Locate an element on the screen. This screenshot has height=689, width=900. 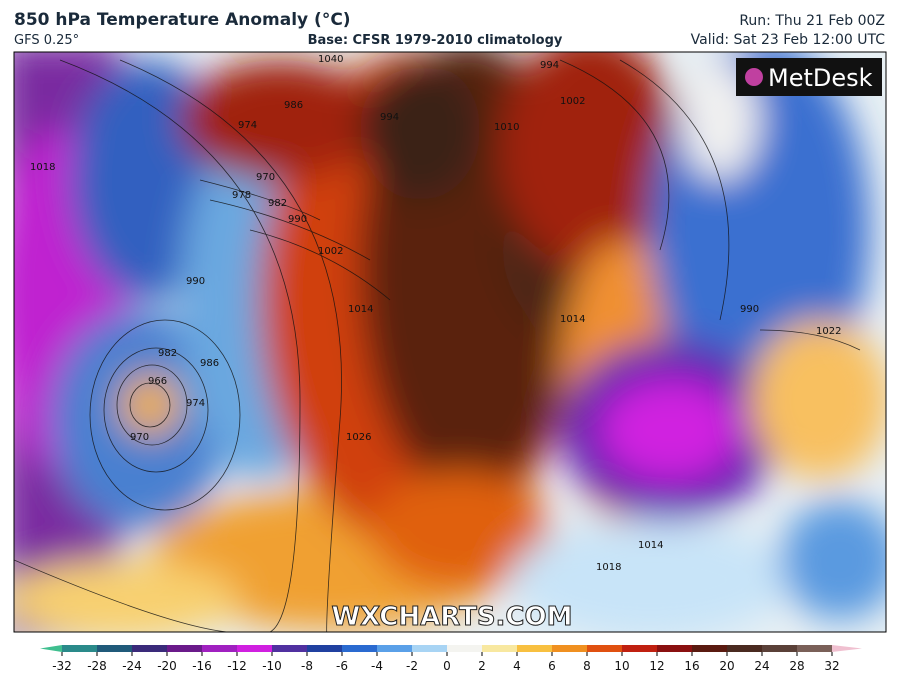
isobar-label: 1022 is located at coordinates (828, 331).